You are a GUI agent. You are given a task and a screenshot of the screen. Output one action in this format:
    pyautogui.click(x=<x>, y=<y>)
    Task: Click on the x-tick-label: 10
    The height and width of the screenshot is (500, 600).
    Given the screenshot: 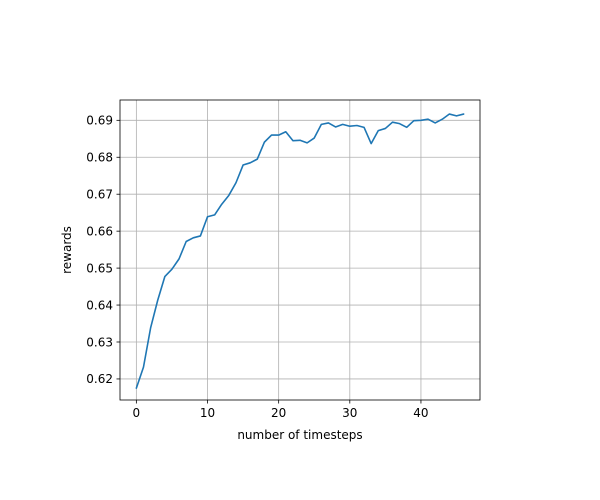 What is the action you would take?
    pyautogui.click(x=207, y=413)
    